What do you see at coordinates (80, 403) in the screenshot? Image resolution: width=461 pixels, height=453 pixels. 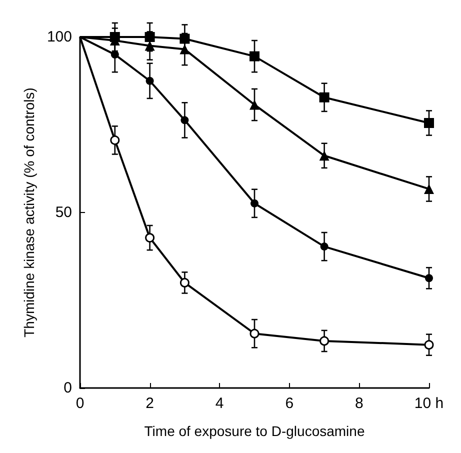 I see `x-tick-label: 0` at bounding box center [80, 403].